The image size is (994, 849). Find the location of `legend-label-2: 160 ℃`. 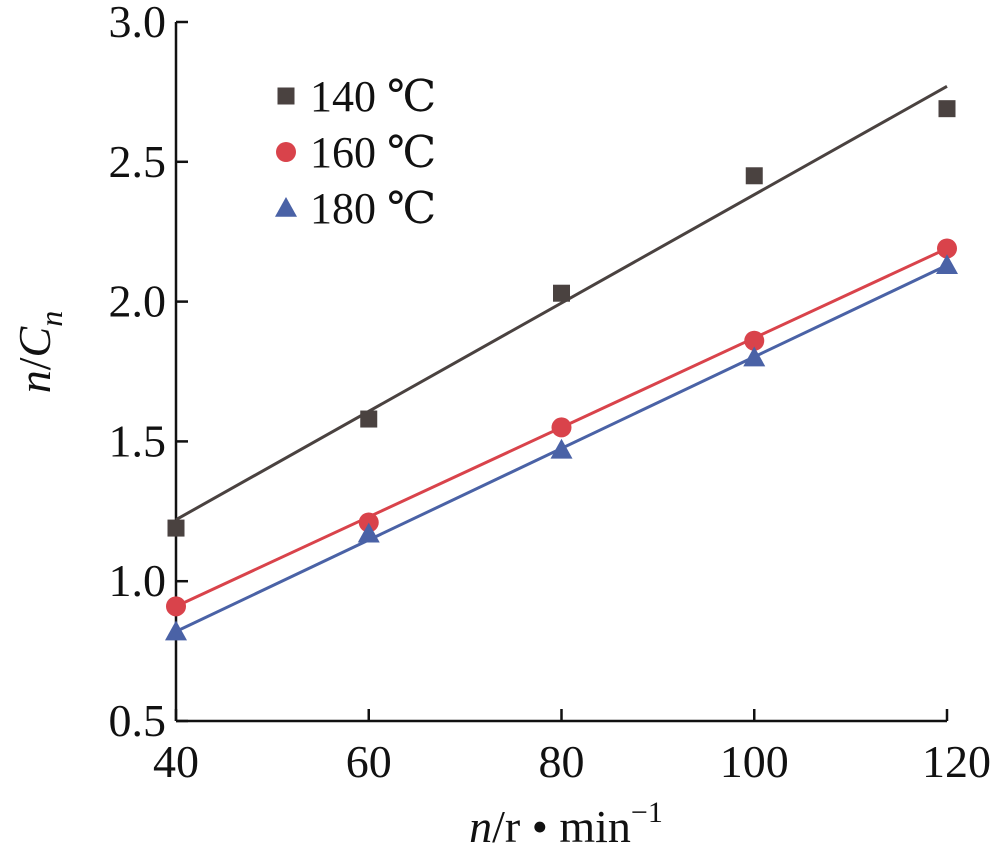

legend-label-2: 160 ℃ is located at coordinates (373, 152).